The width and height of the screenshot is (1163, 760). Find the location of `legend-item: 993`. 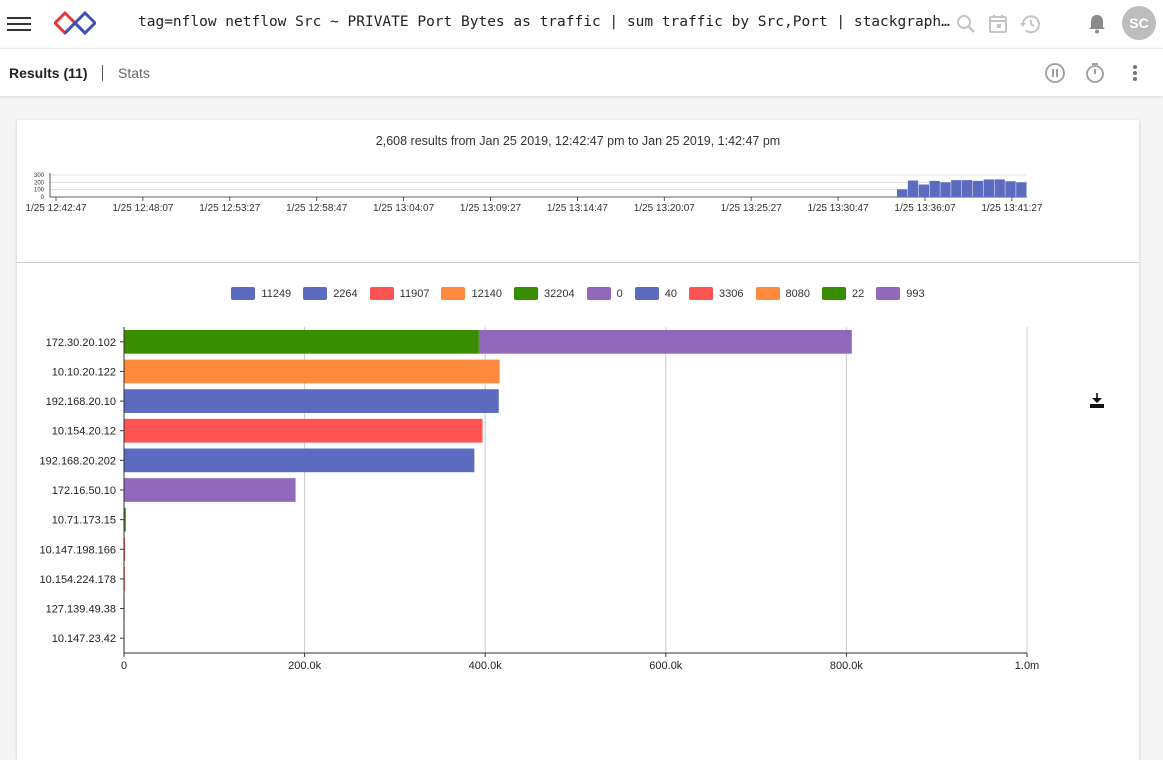

legend-item: 993 is located at coordinates (900, 293).